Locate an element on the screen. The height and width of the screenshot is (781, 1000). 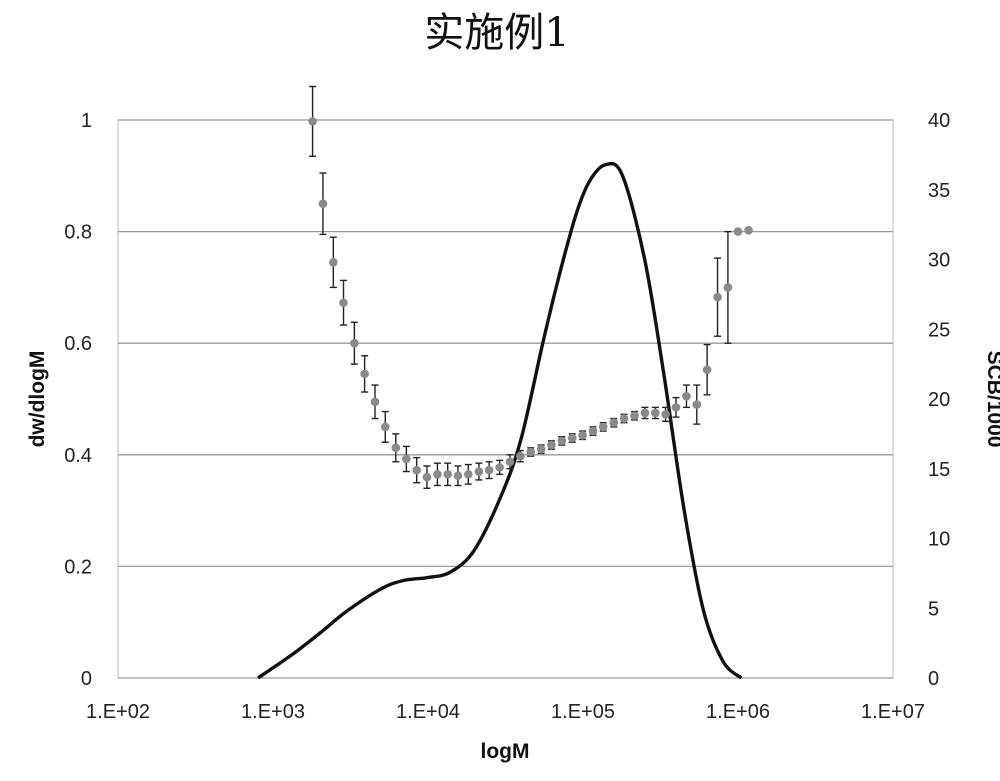
x-axis-title: logM is located at coordinates (505, 751).